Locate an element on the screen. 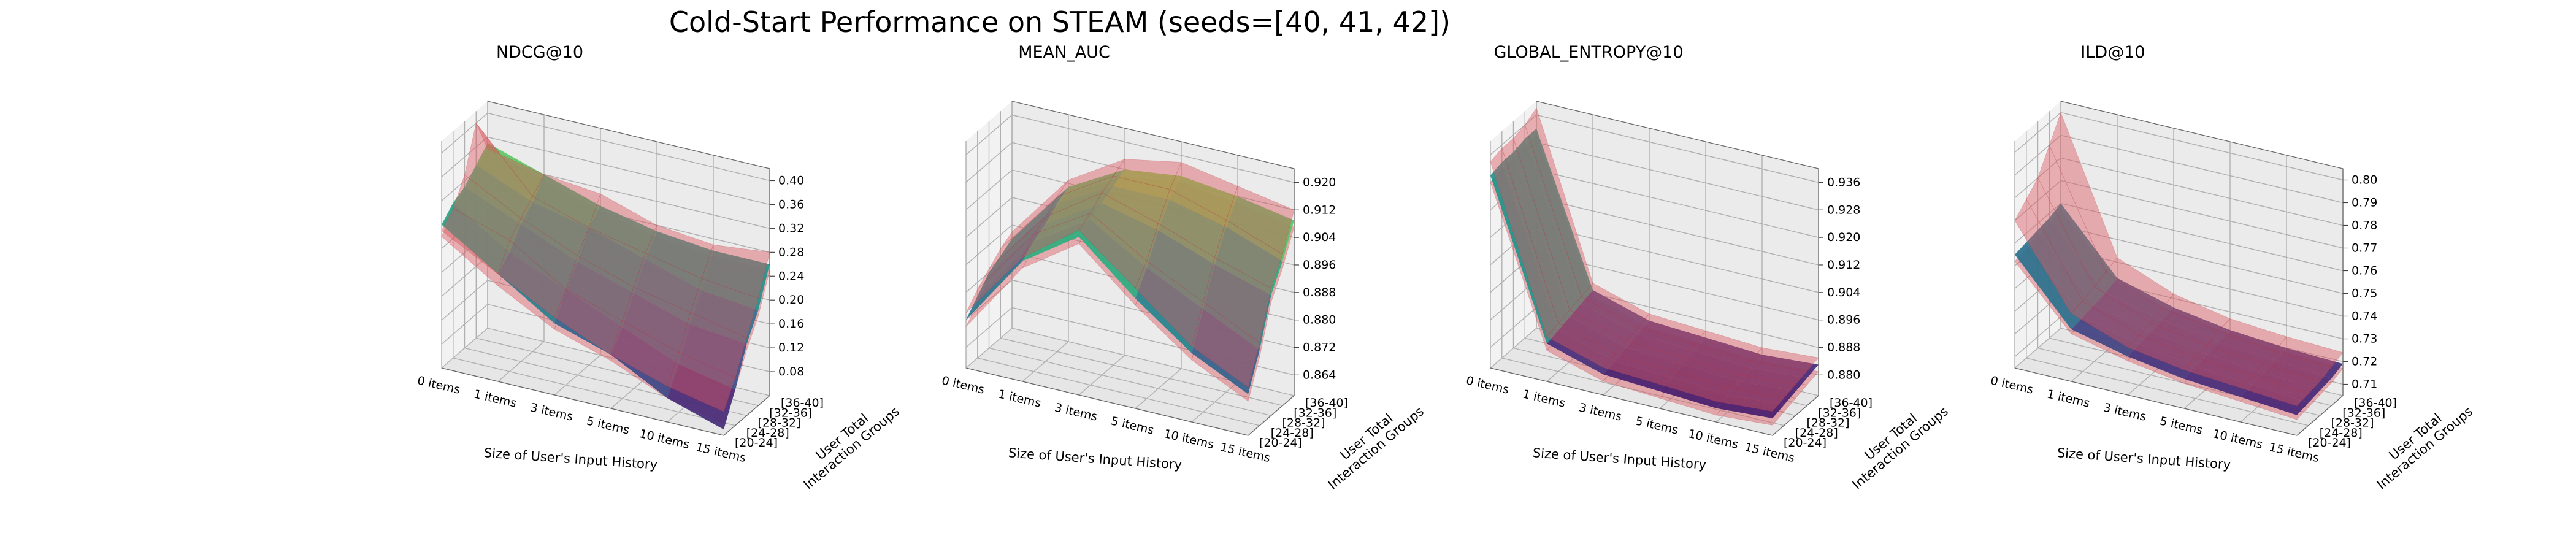 The image size is (2576, 552). svg-text: Interaction Groups is located at coordinates (1900, 448).